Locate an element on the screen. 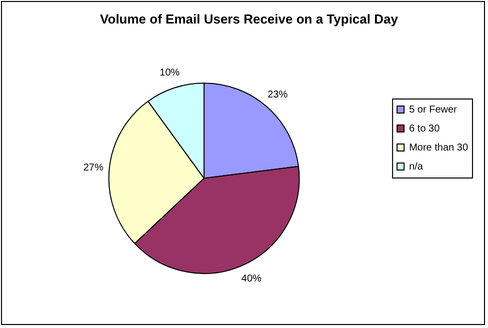 This screenshot has width=488, height=328. legend-label: 6 to 30 is located at coordinates (424, 128).